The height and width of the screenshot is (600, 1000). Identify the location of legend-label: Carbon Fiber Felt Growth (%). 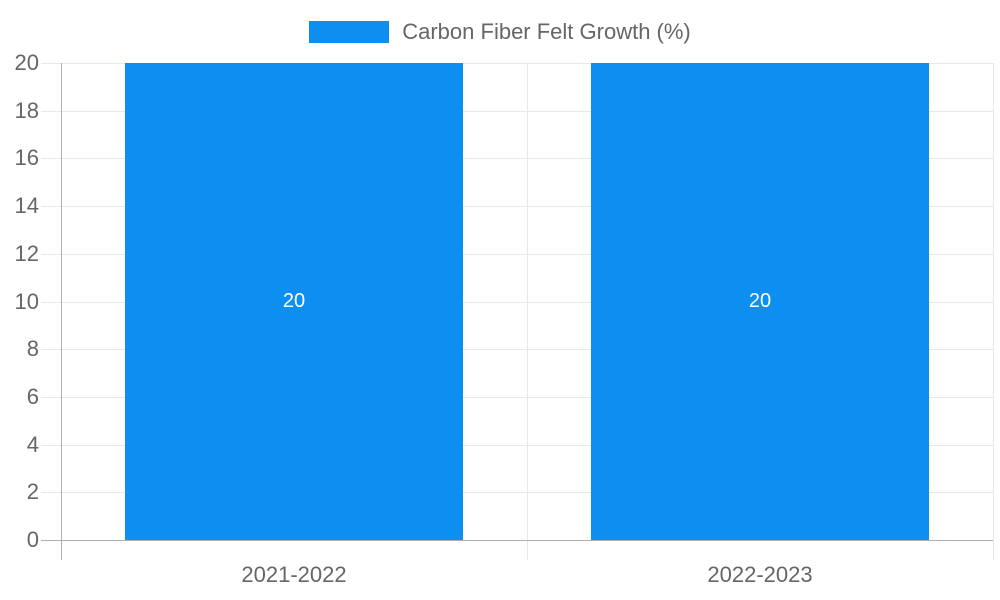
(546, 31).